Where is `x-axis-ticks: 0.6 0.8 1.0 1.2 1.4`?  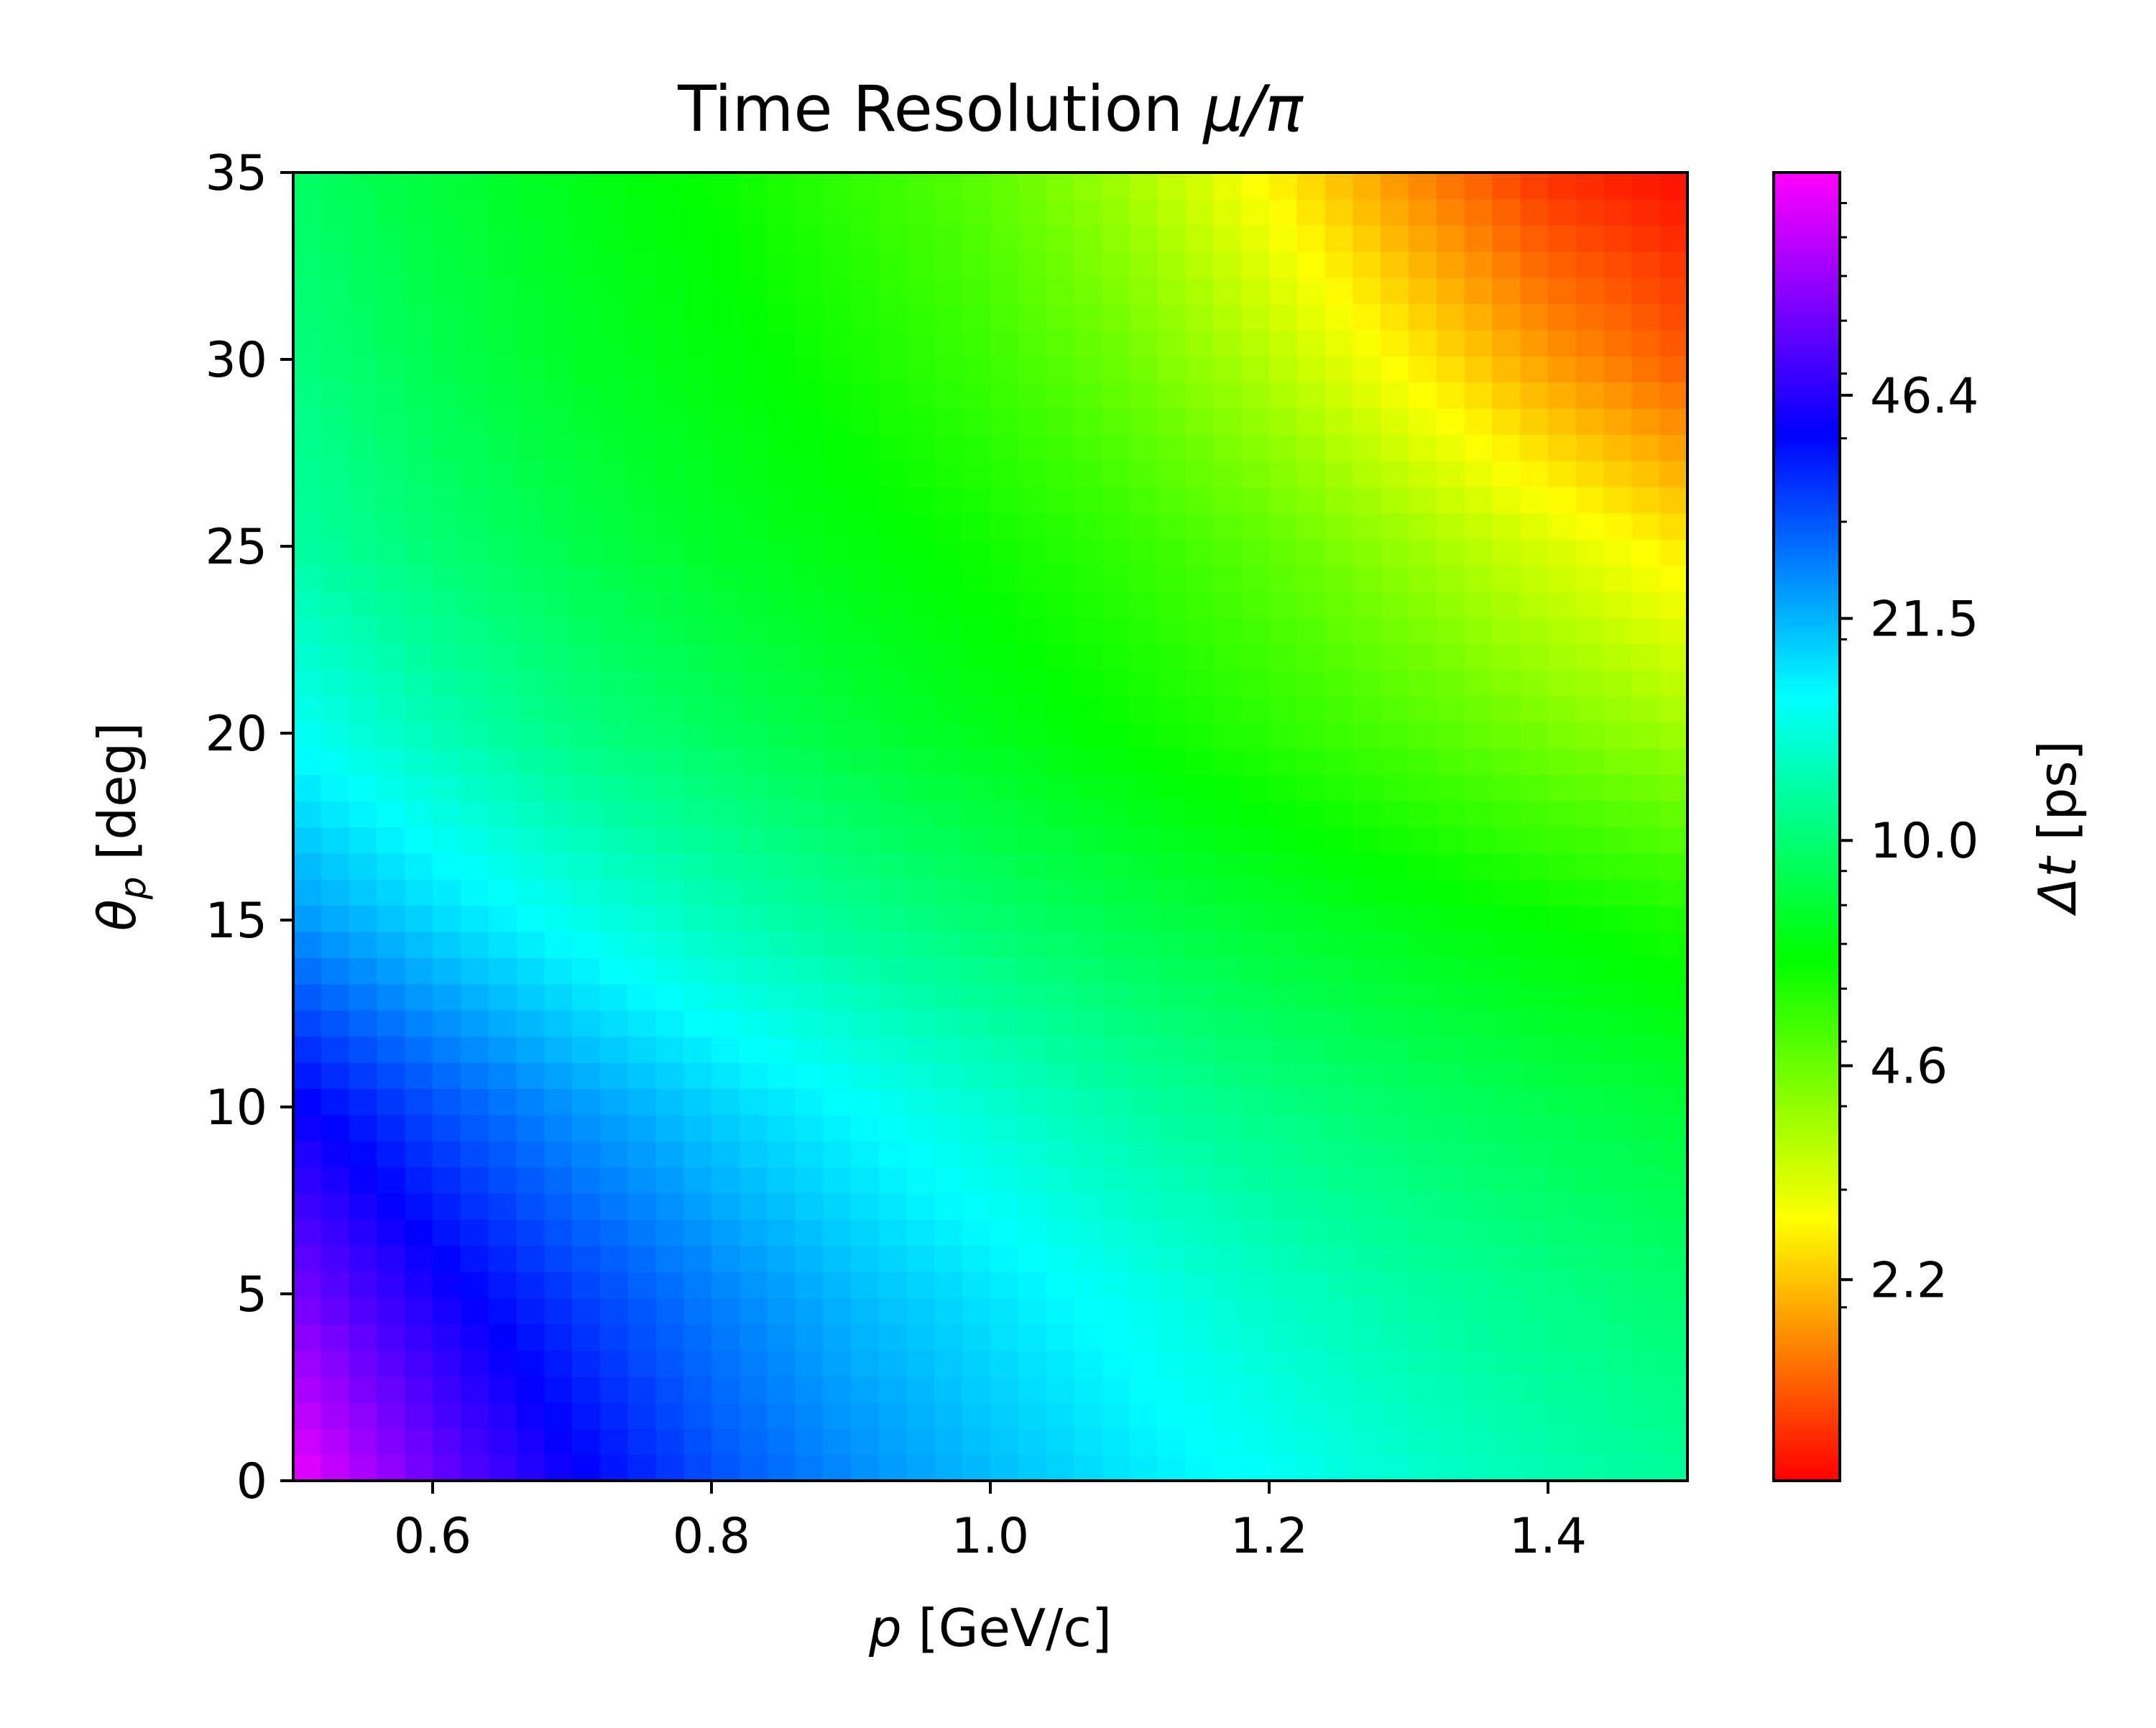
x-axis-ticks: 0.6 0.8 1.0 1.2 1.4 is located at coordinates (991, 1523).